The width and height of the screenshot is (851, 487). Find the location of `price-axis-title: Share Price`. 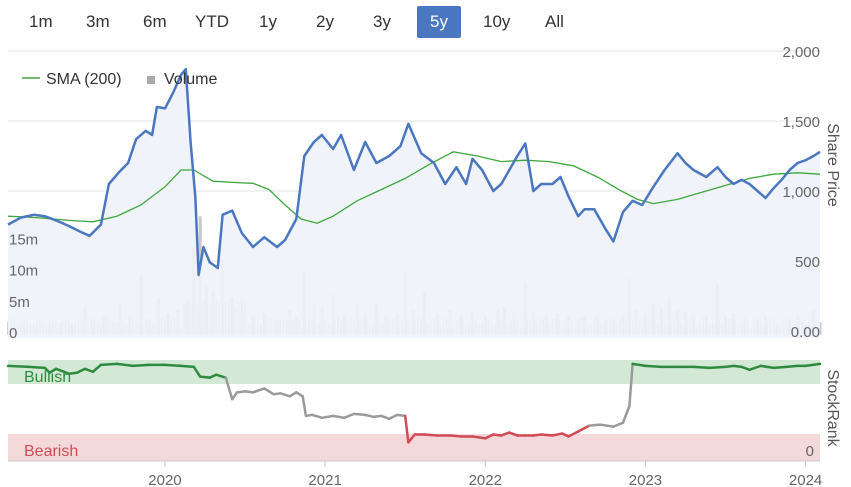

price-axis-title: Share Price is located at coordinates (832, 165).